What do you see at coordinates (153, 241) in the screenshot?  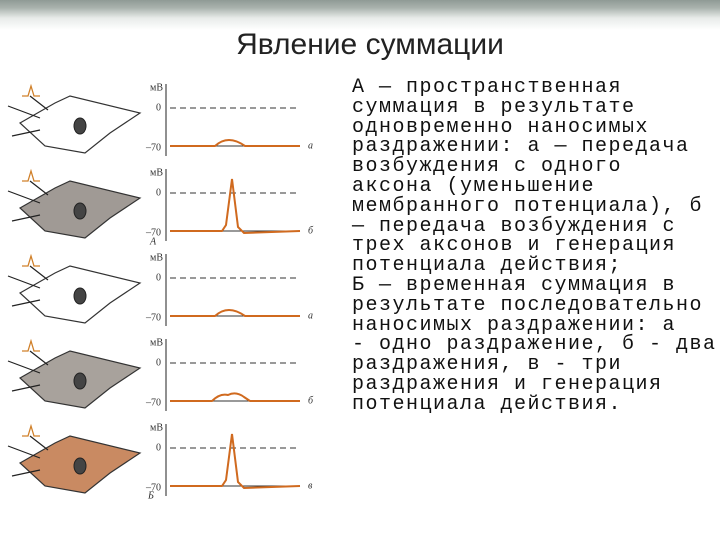 I see `group-label: А` at bounding box center [153, 241].